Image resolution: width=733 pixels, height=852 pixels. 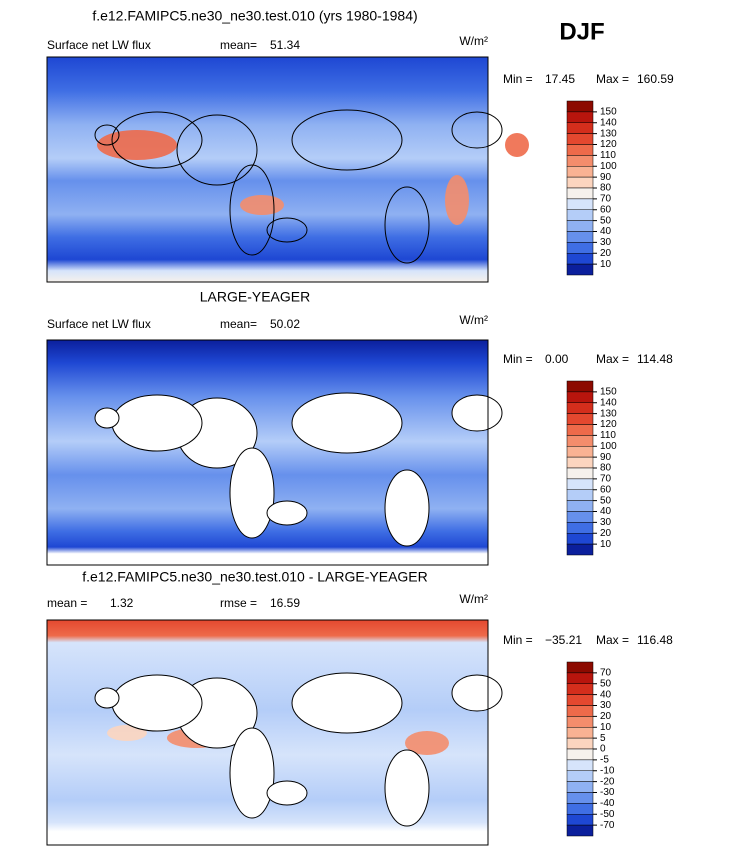 I want to click on min-value: 17.45, so click(x=560, y=79).